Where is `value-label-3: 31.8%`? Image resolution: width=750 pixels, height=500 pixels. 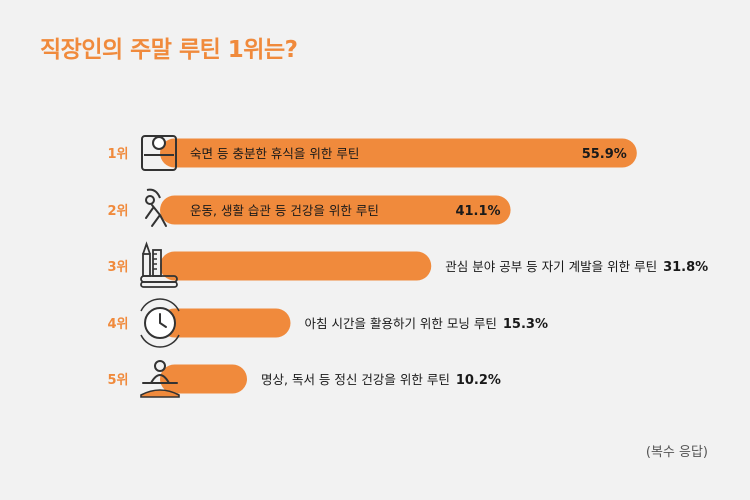
value-label-3: 31.8% is located at coordinates (685, 267).